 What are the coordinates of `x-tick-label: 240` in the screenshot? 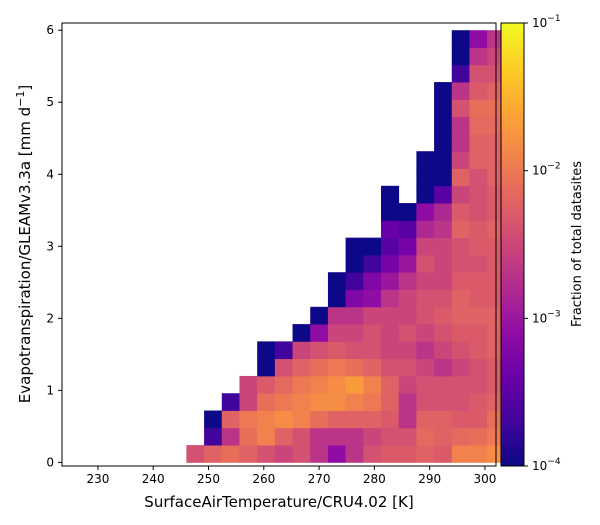 It's located at (153, 479).